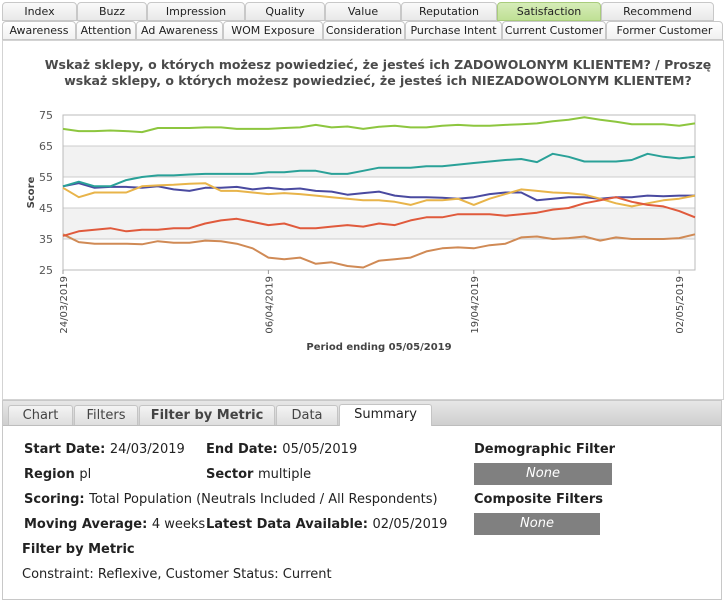  I want to click on start-date-row: Start Date: 24/03/2019, so click(104, 449).